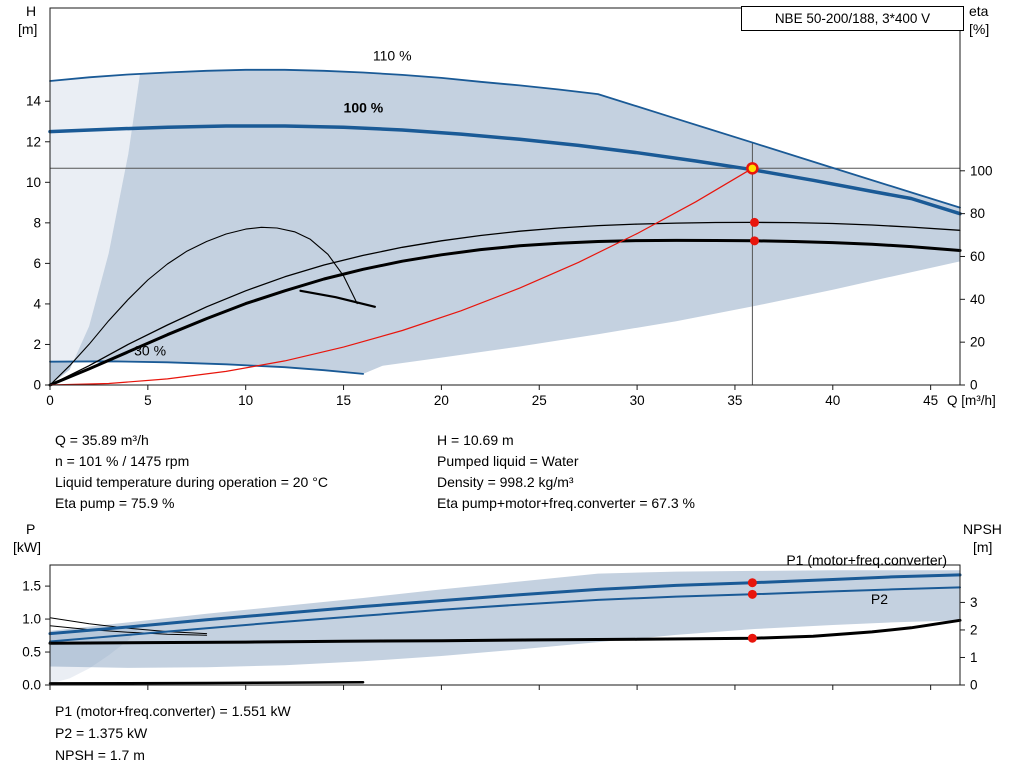 This screenshot has width=1024, height=781. What do you see at coordinates (930, 400) in the screenshot?
I see `x-tick-label: 45` at bounding box center [930, 400].